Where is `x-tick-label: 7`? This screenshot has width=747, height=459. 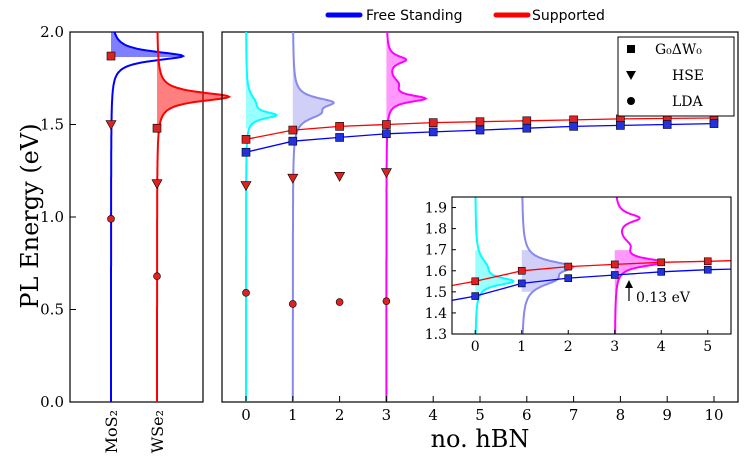
x-tick-label: 7 is located at coordinates (574, 415).